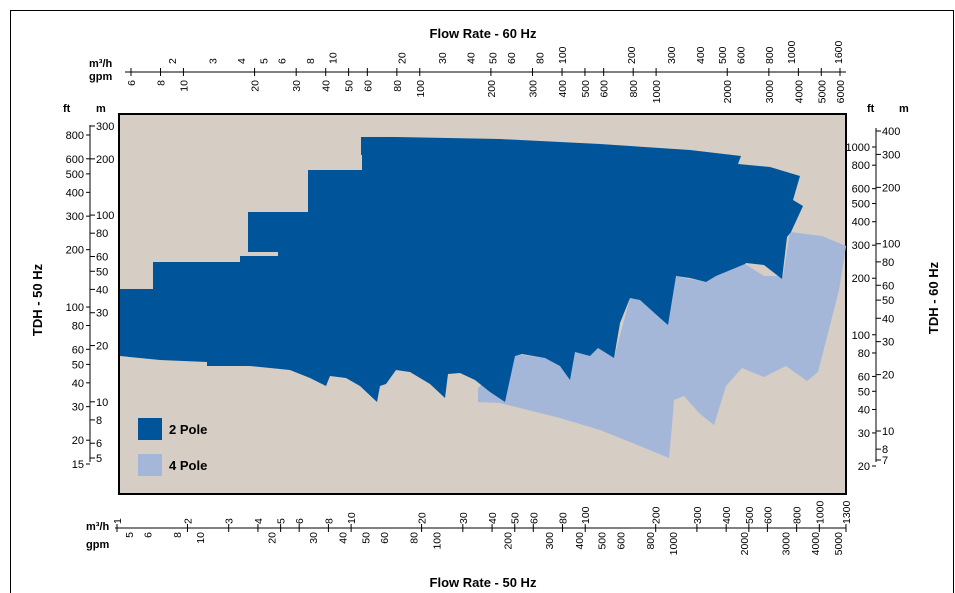 The image size is (955, 593). What do you see at coordinates (792, 52) in the screenshot?
I see `top-m3h-tick-label: 1000` at bounding box center [792, 52].